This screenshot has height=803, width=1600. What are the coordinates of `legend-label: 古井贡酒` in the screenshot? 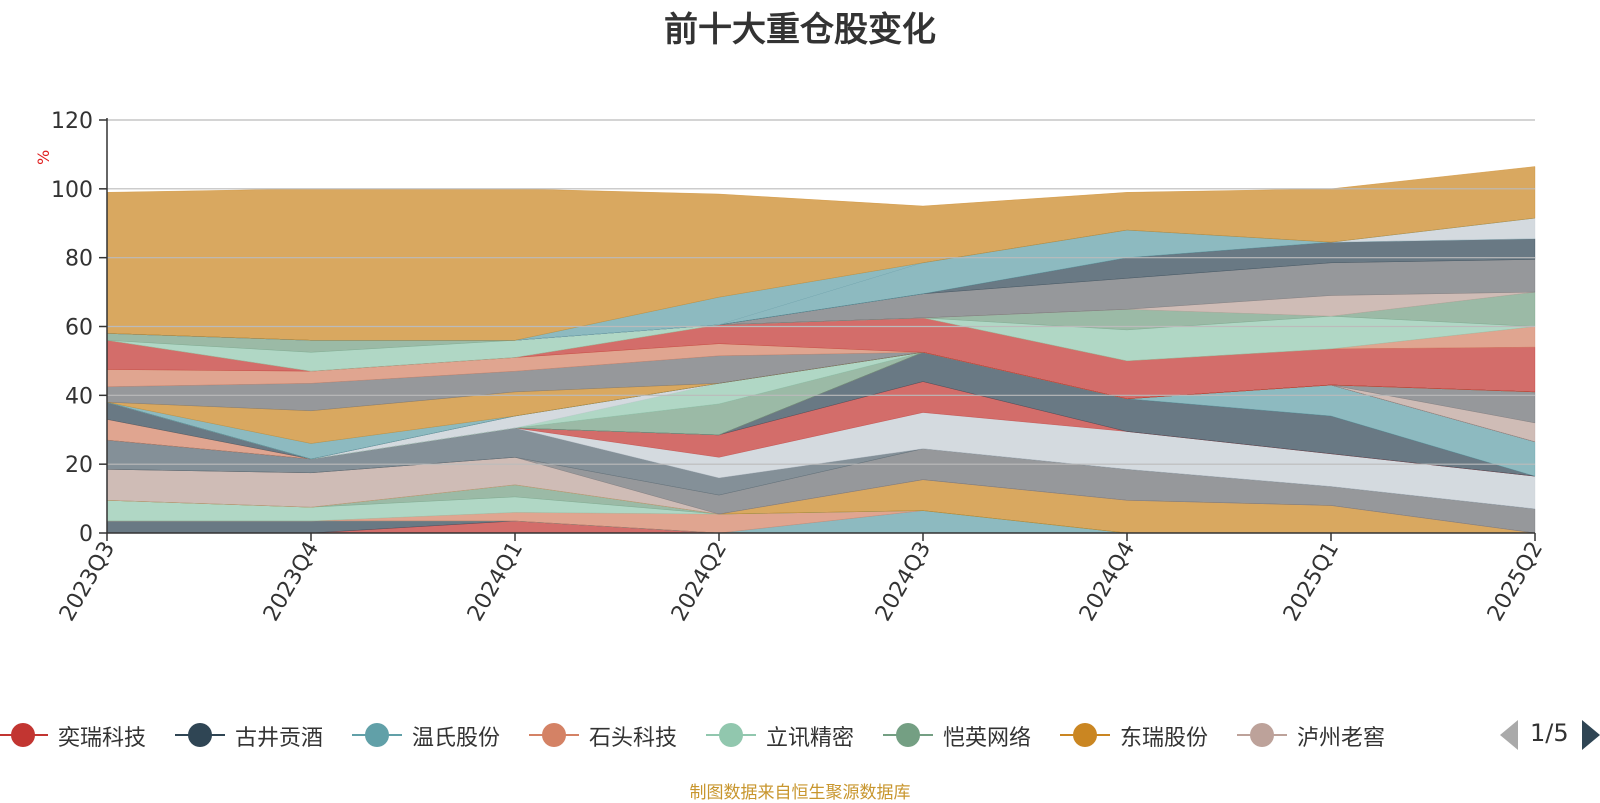 It's located at (279, 738).